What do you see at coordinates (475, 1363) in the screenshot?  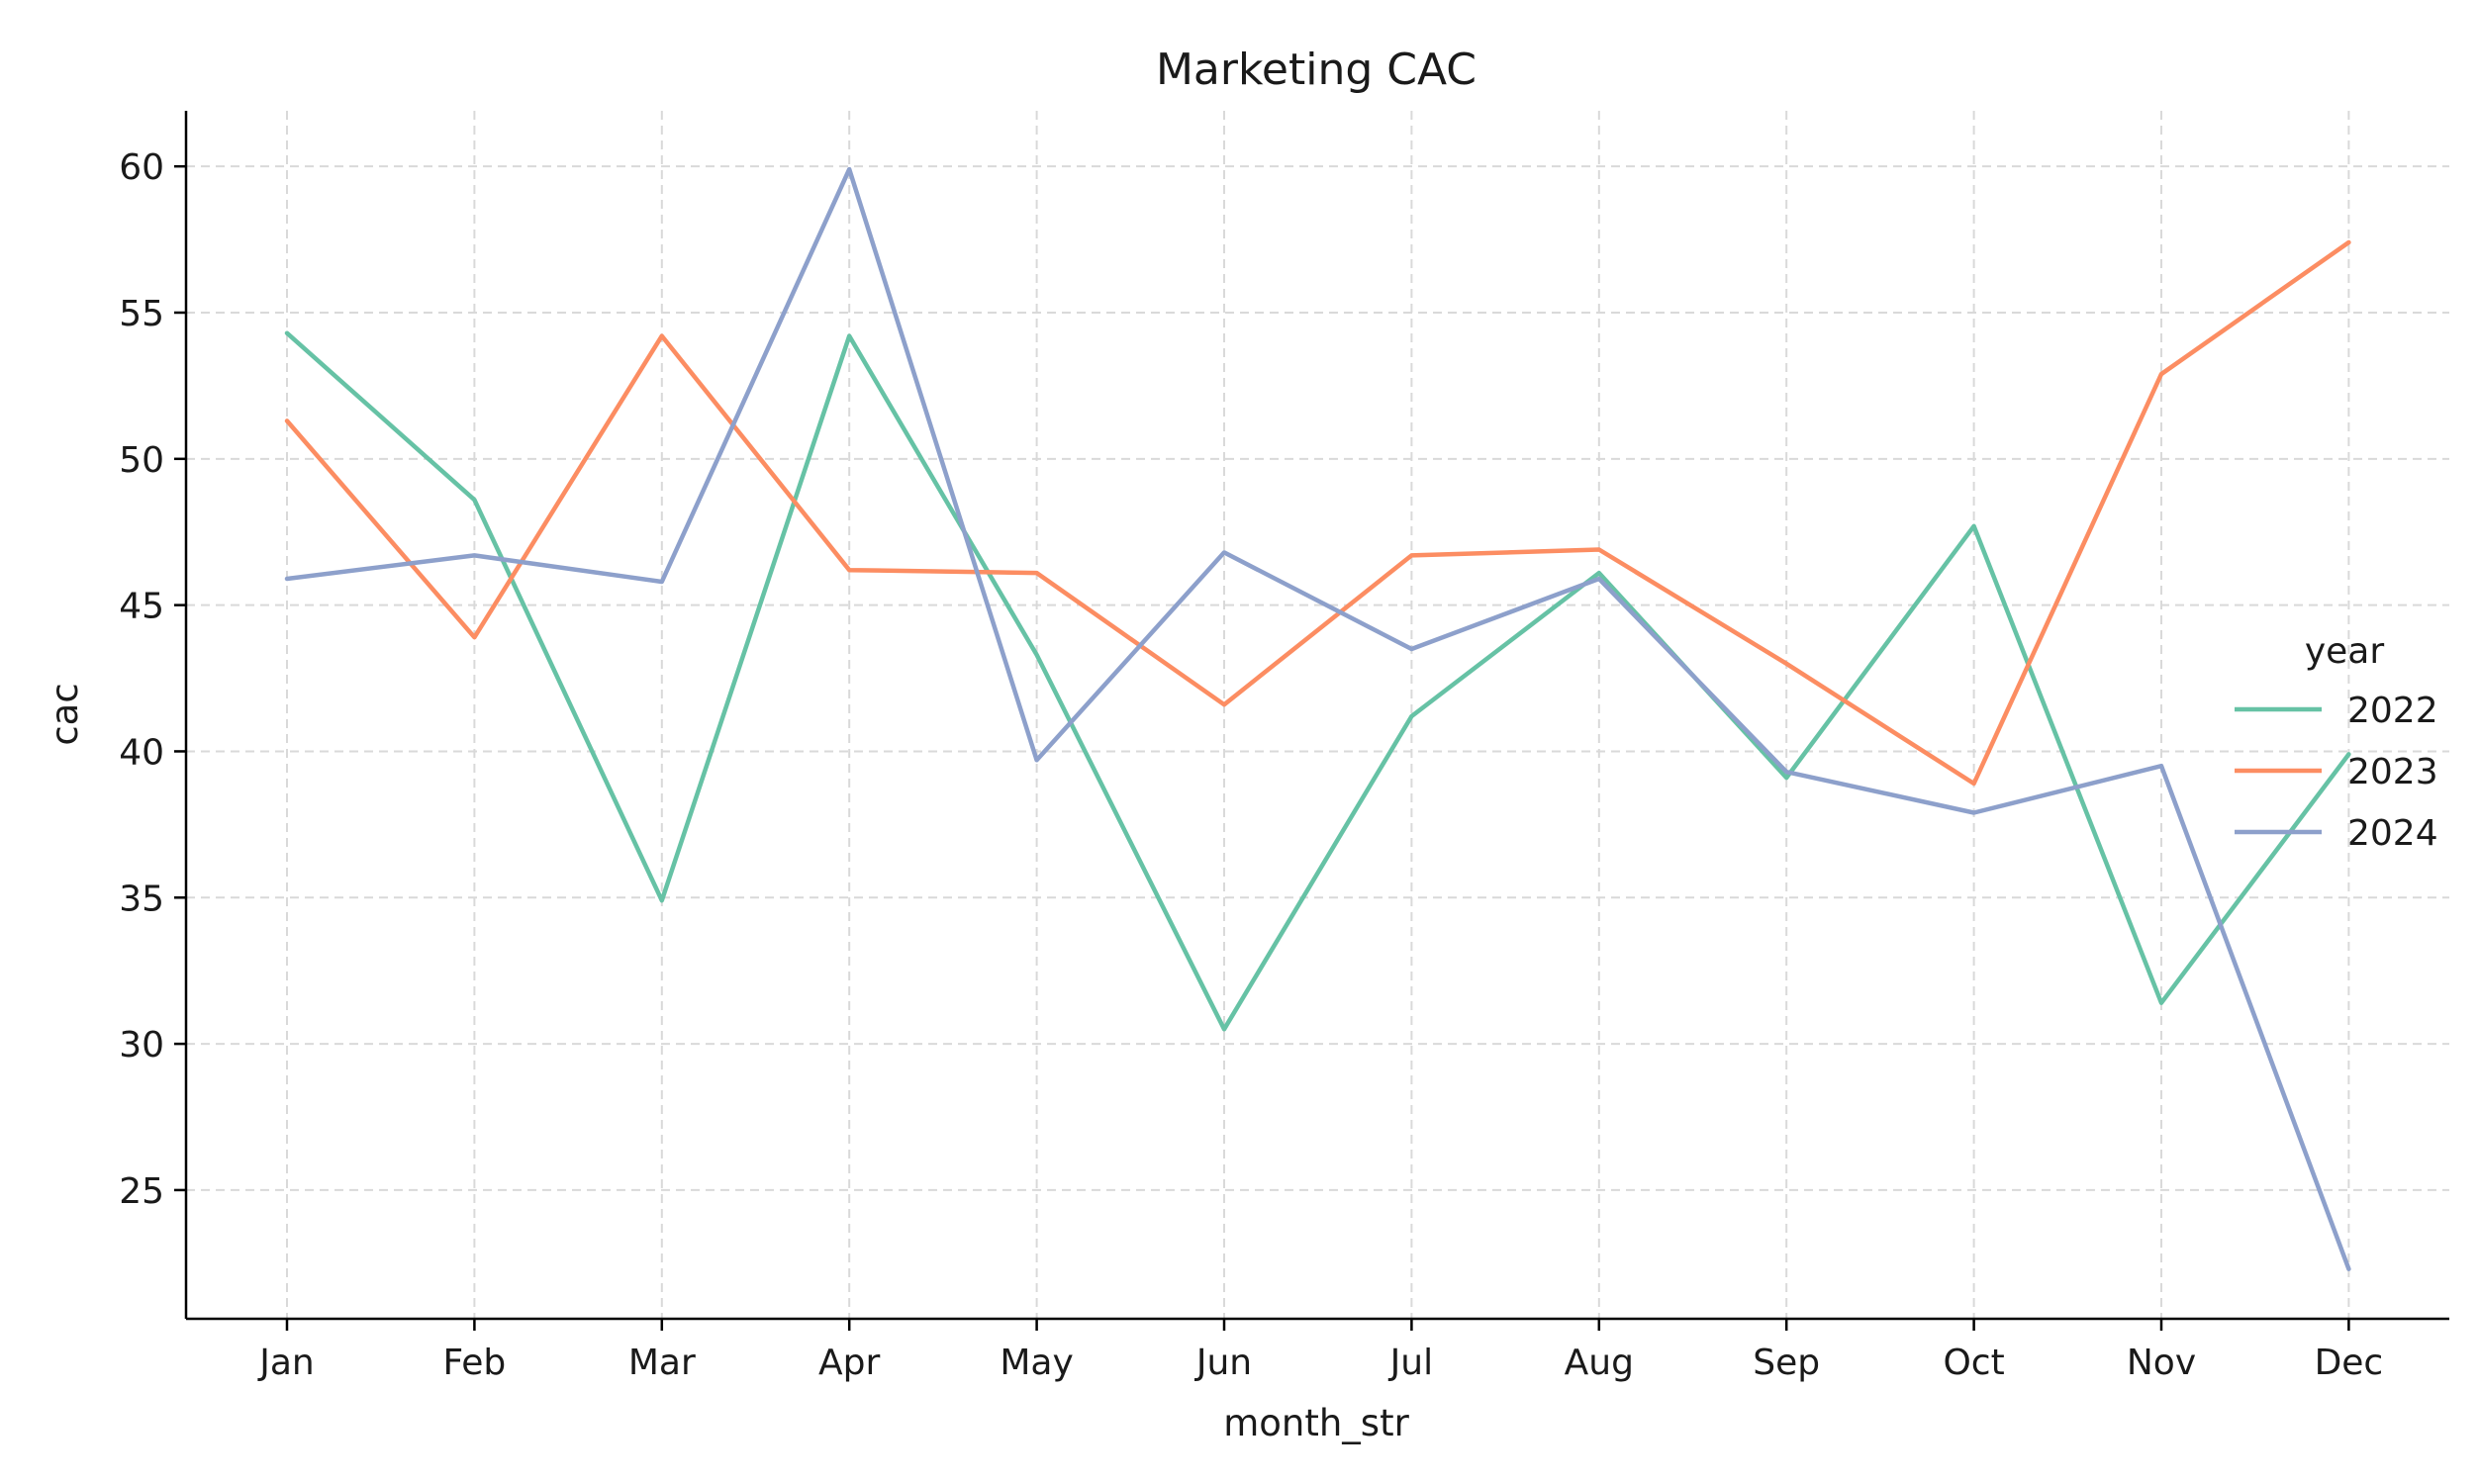 I see `x-tick-label: Feb` at bounding box center [475, 1363].